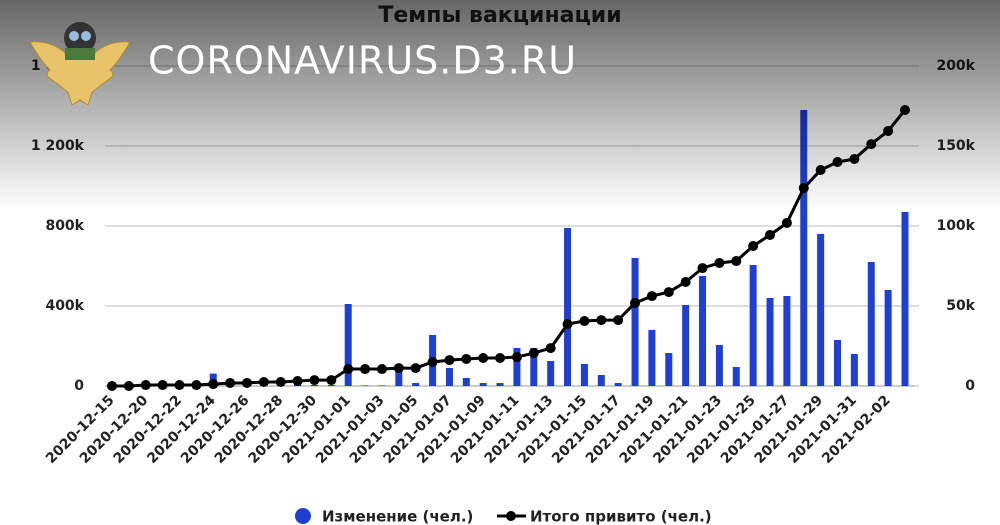 The width and height of the screenshot is (1000, 525). Describe the element at coordinates (970, 386) in the screenshot. I see `y2-tick-label: 0` at that location.